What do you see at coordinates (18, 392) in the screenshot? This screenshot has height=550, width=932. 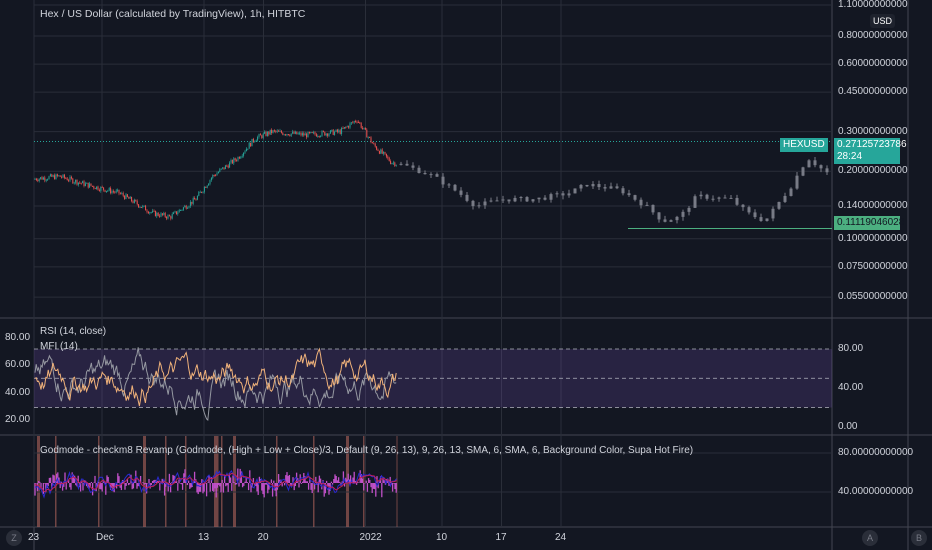 I see `rsi-left-tick: 40.00` at bounding box center [18, 392].